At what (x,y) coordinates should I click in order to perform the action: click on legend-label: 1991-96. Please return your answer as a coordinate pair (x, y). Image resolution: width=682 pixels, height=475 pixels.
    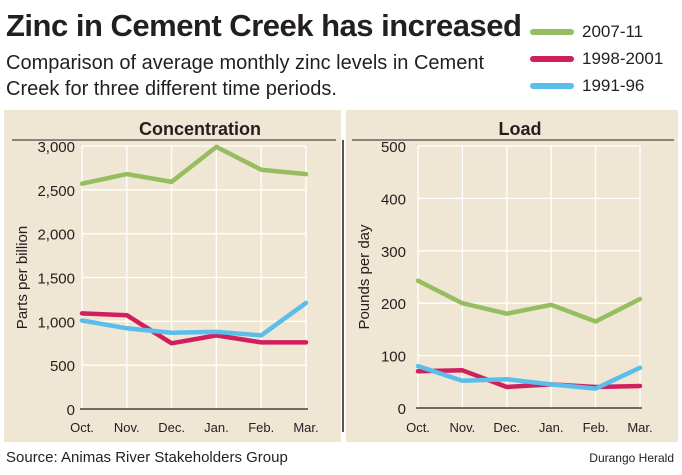
    Looking at the image, I should click on (613, 85).